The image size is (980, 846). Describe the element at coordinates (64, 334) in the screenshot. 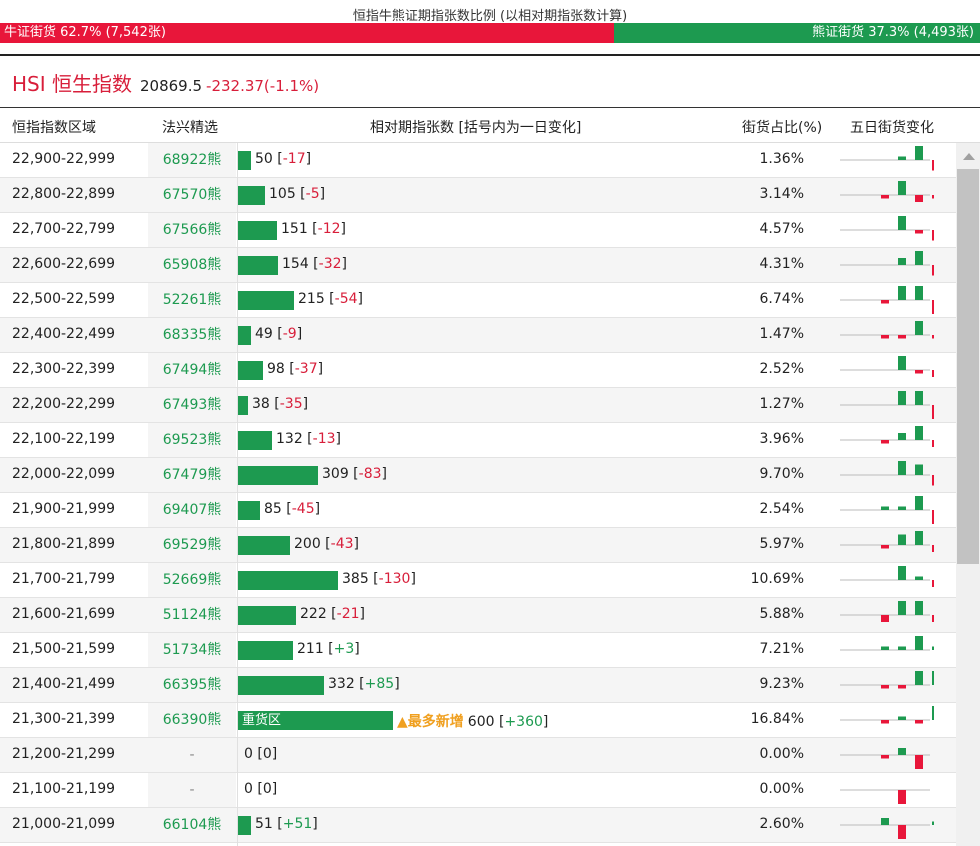

I see `index-range: 22,400-22,499` at that location.